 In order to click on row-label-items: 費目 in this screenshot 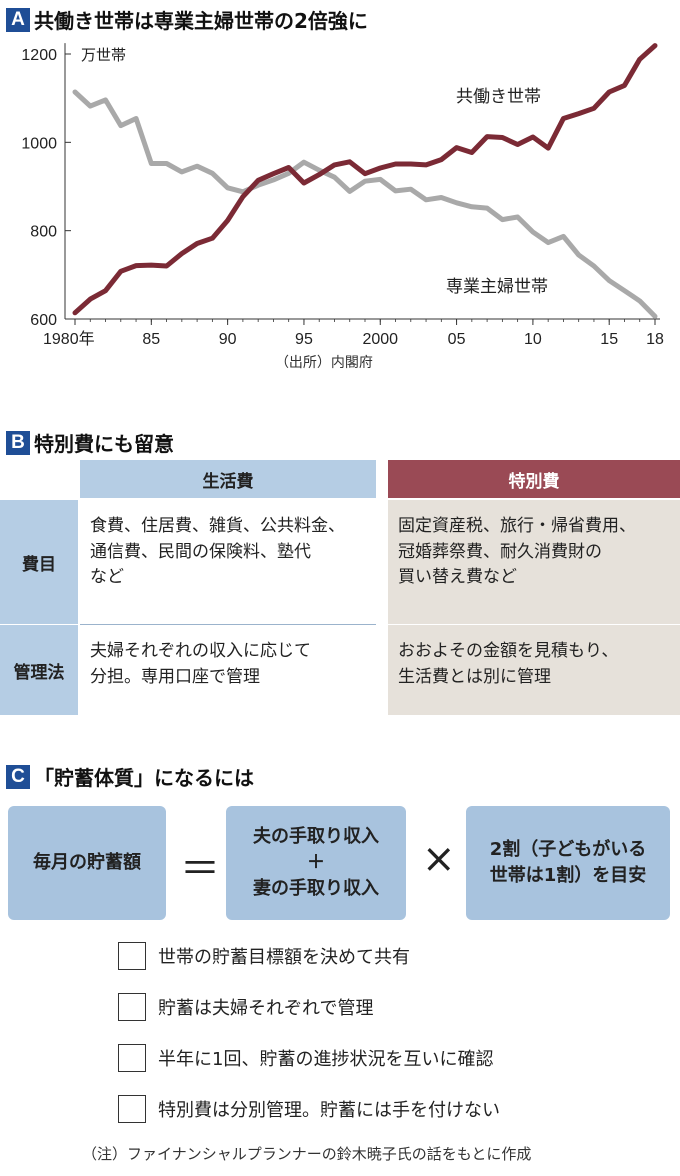, I will do `click(39, 562)`.